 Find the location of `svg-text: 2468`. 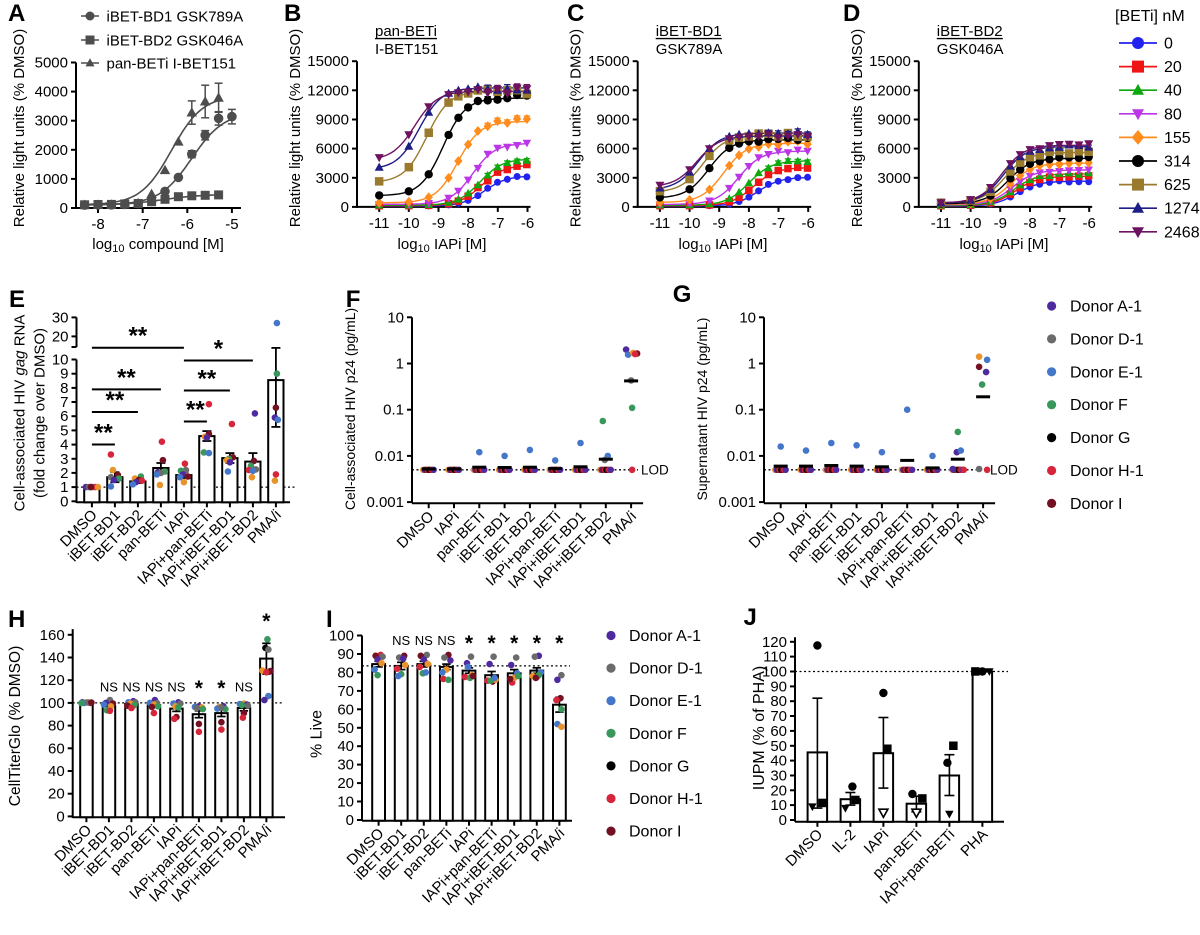

svg-text: 2468 is located at coordinates (1182, 232).